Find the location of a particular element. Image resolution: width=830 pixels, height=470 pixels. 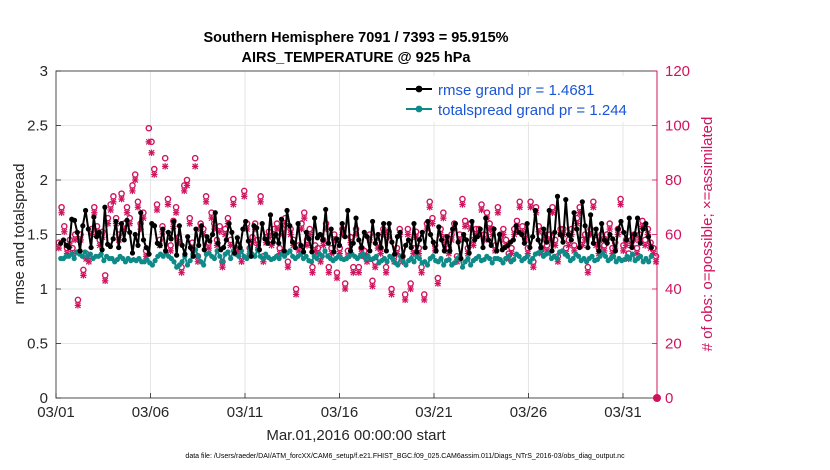

y-tick-label-left: 1 is located at coordinates (44, 289).